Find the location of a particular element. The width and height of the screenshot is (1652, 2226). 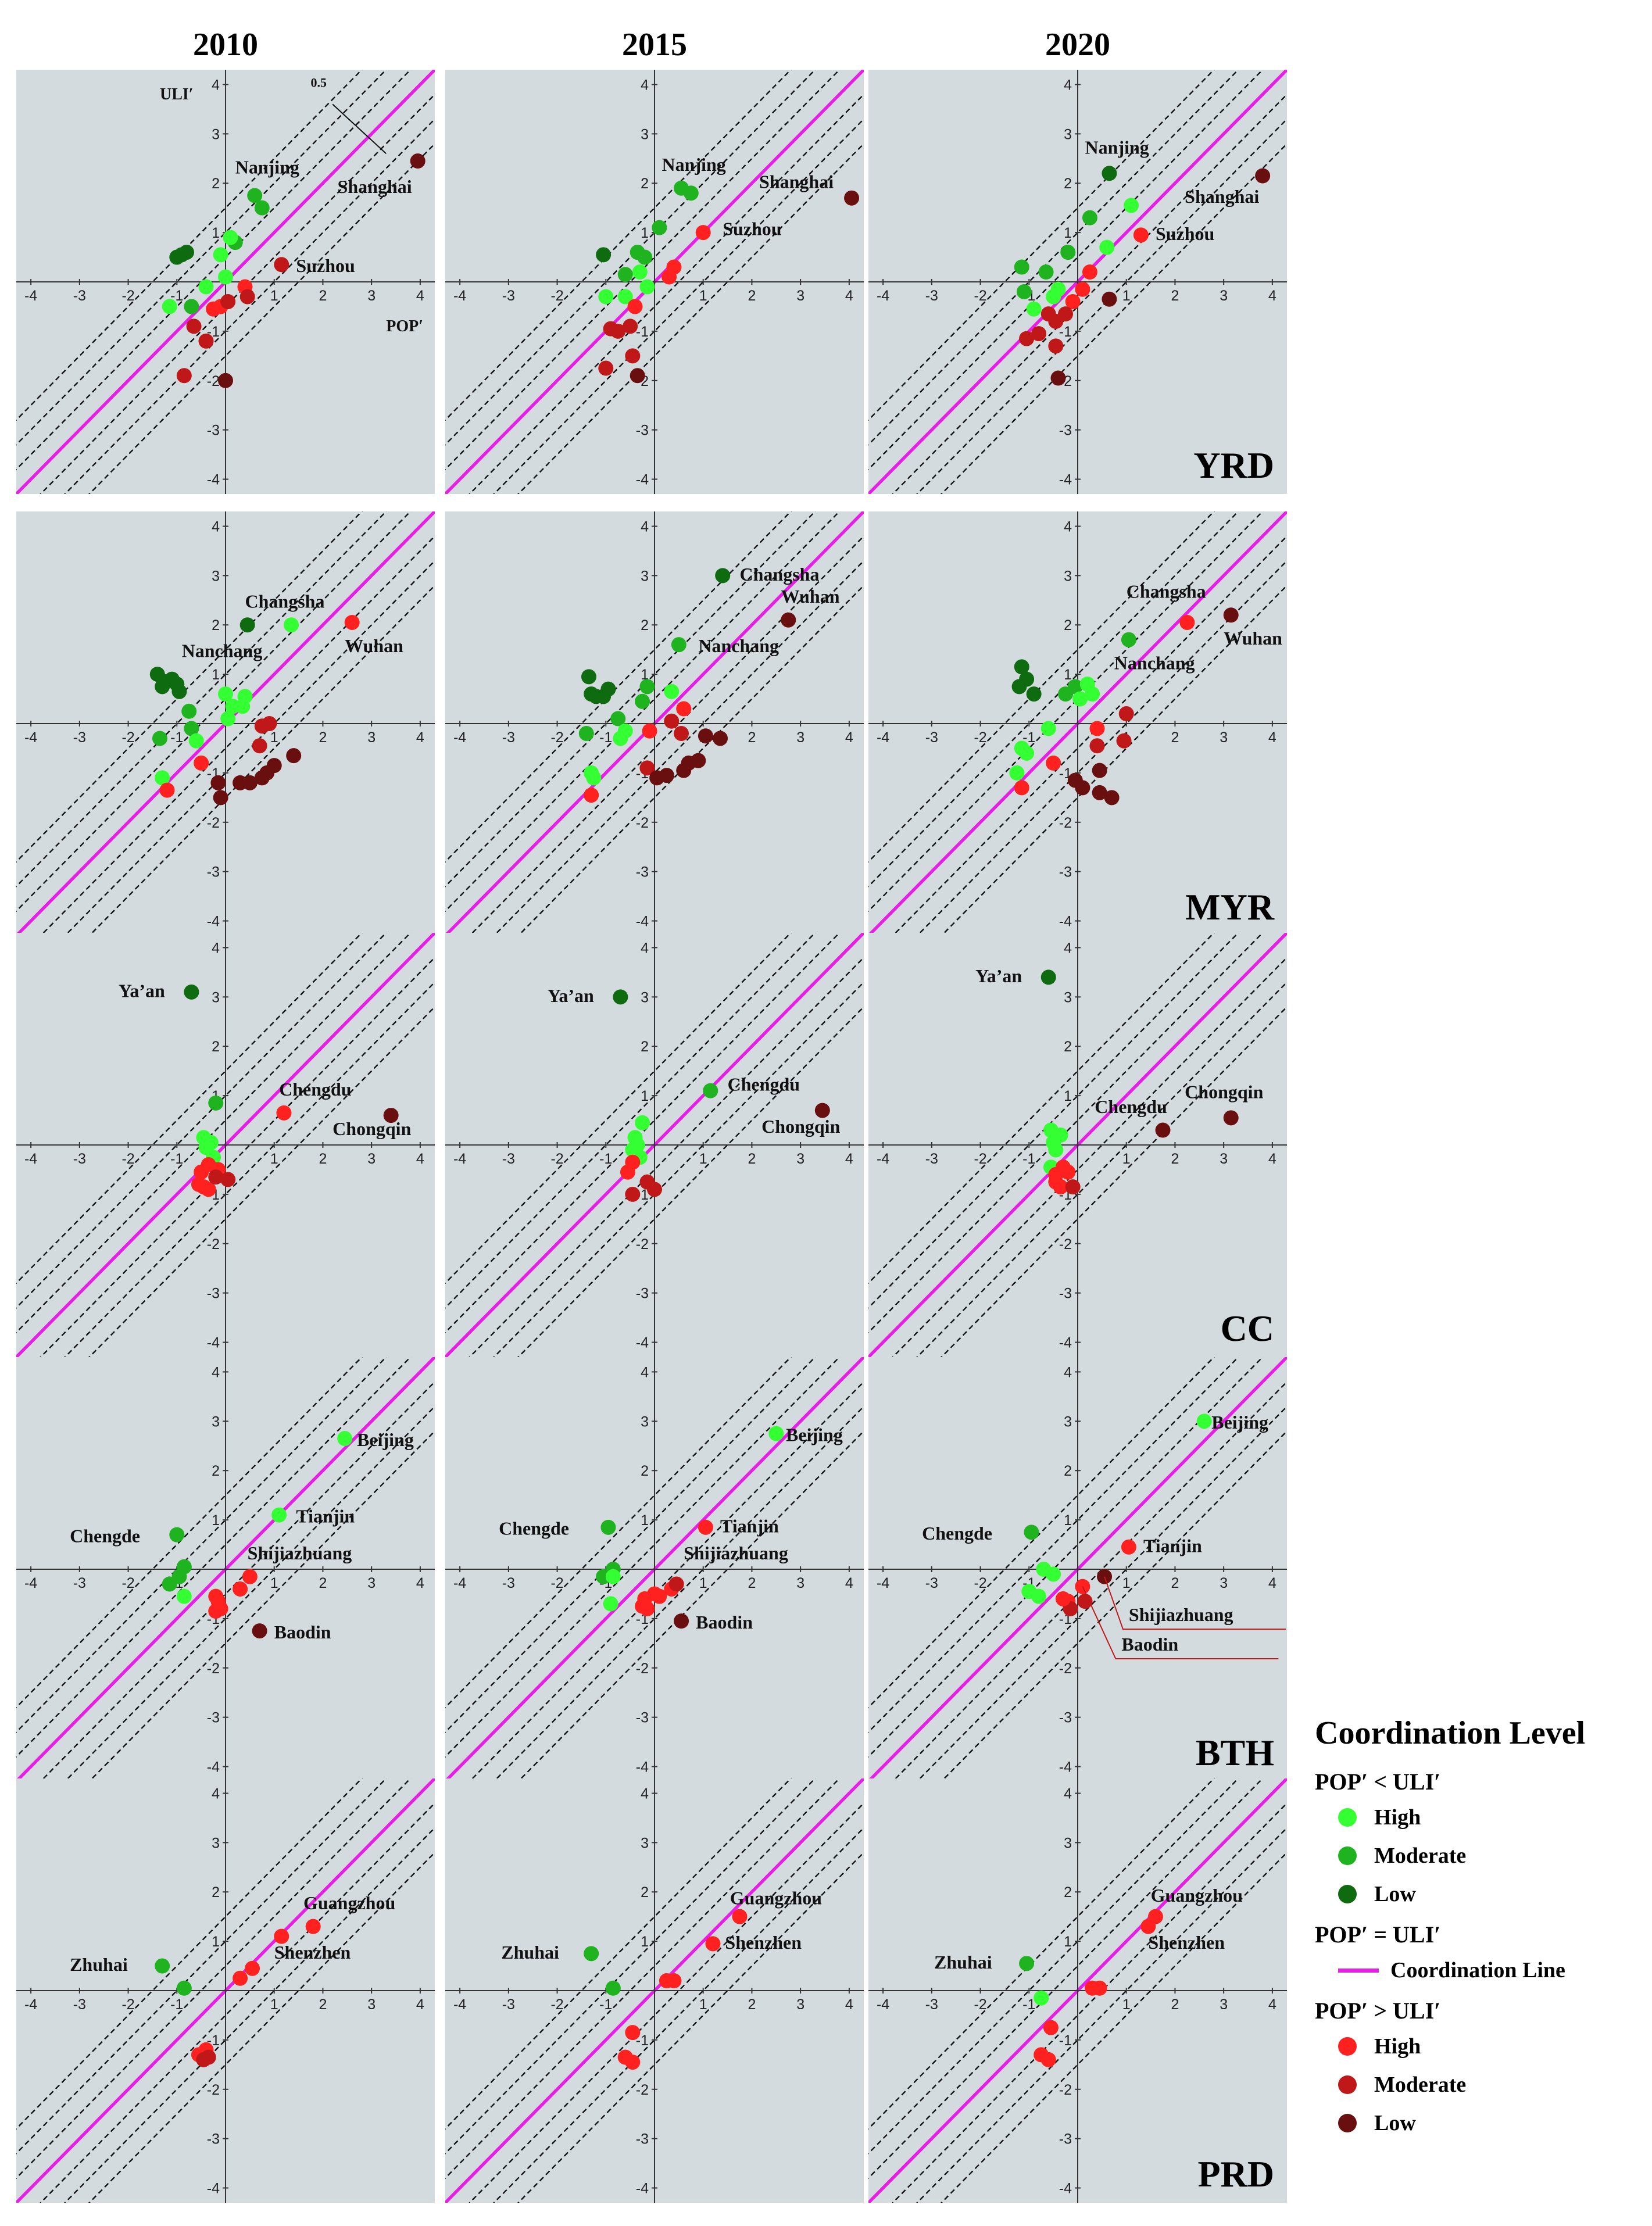

city-label: Nanchang is located at coordinates (222, 650).